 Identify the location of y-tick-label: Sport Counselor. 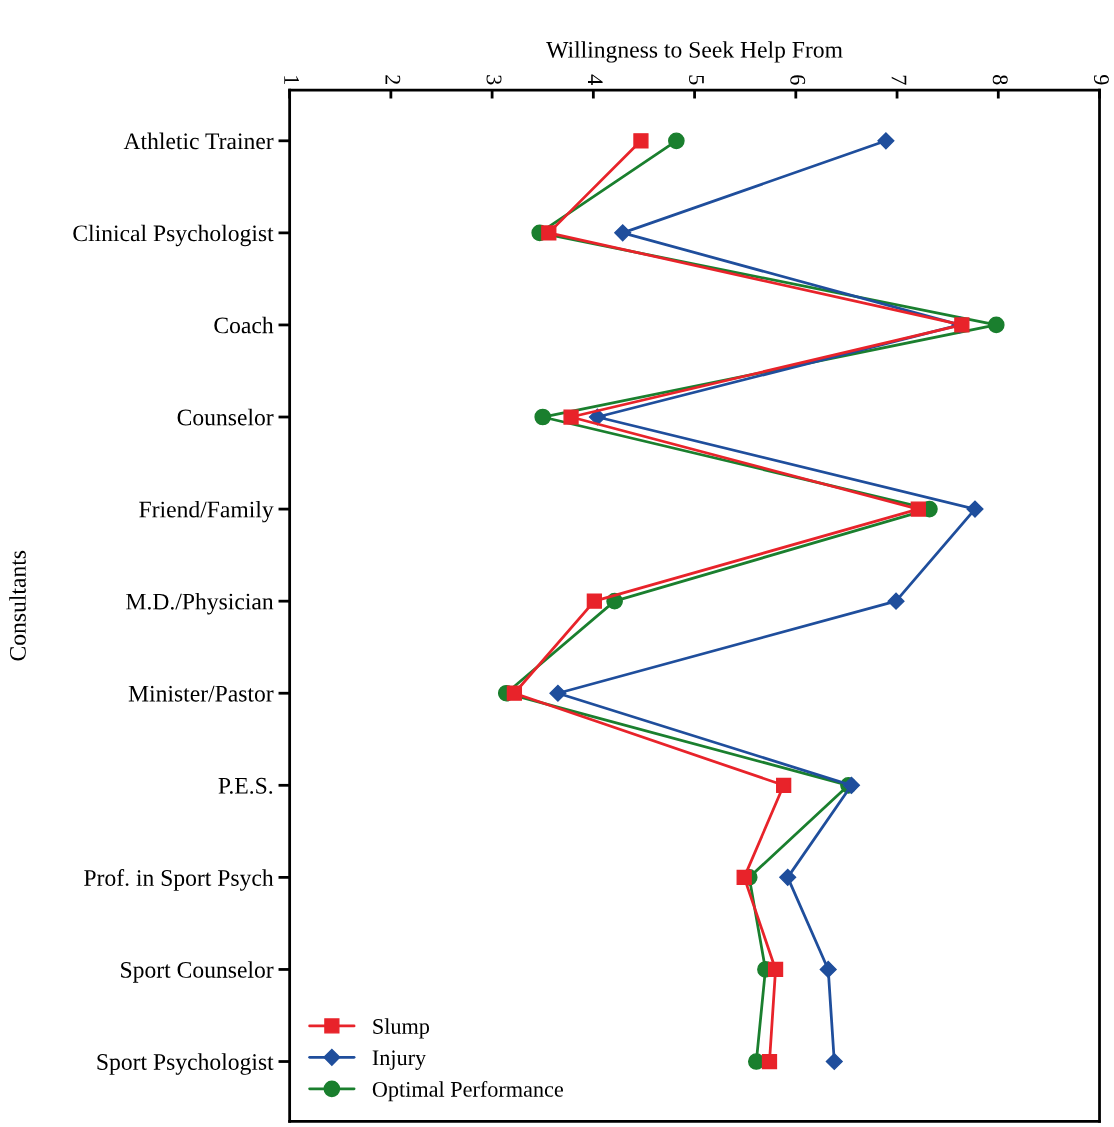
(197, 972).